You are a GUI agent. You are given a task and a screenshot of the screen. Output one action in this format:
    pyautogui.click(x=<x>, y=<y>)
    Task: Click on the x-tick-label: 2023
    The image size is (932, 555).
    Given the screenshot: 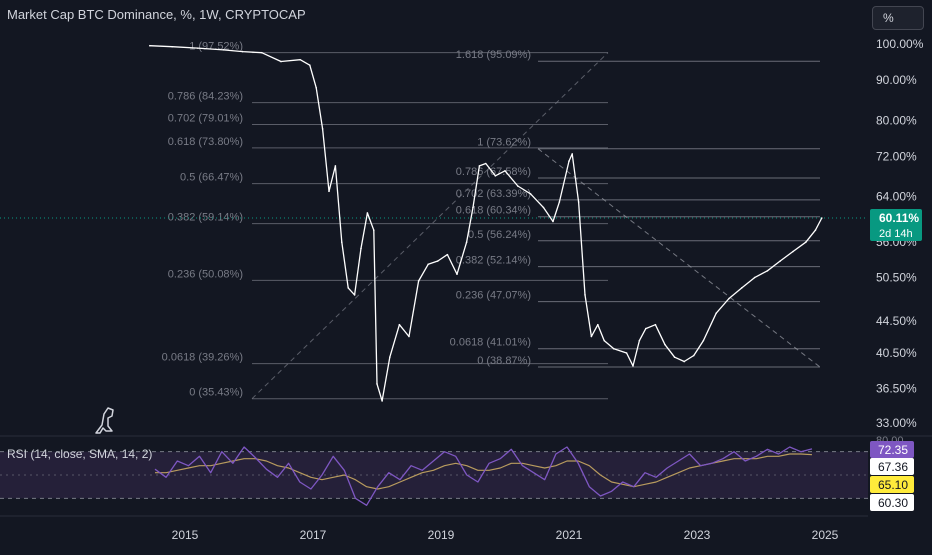 What is the action you would take?
    pyautogui.click(x=697, y=535)
    